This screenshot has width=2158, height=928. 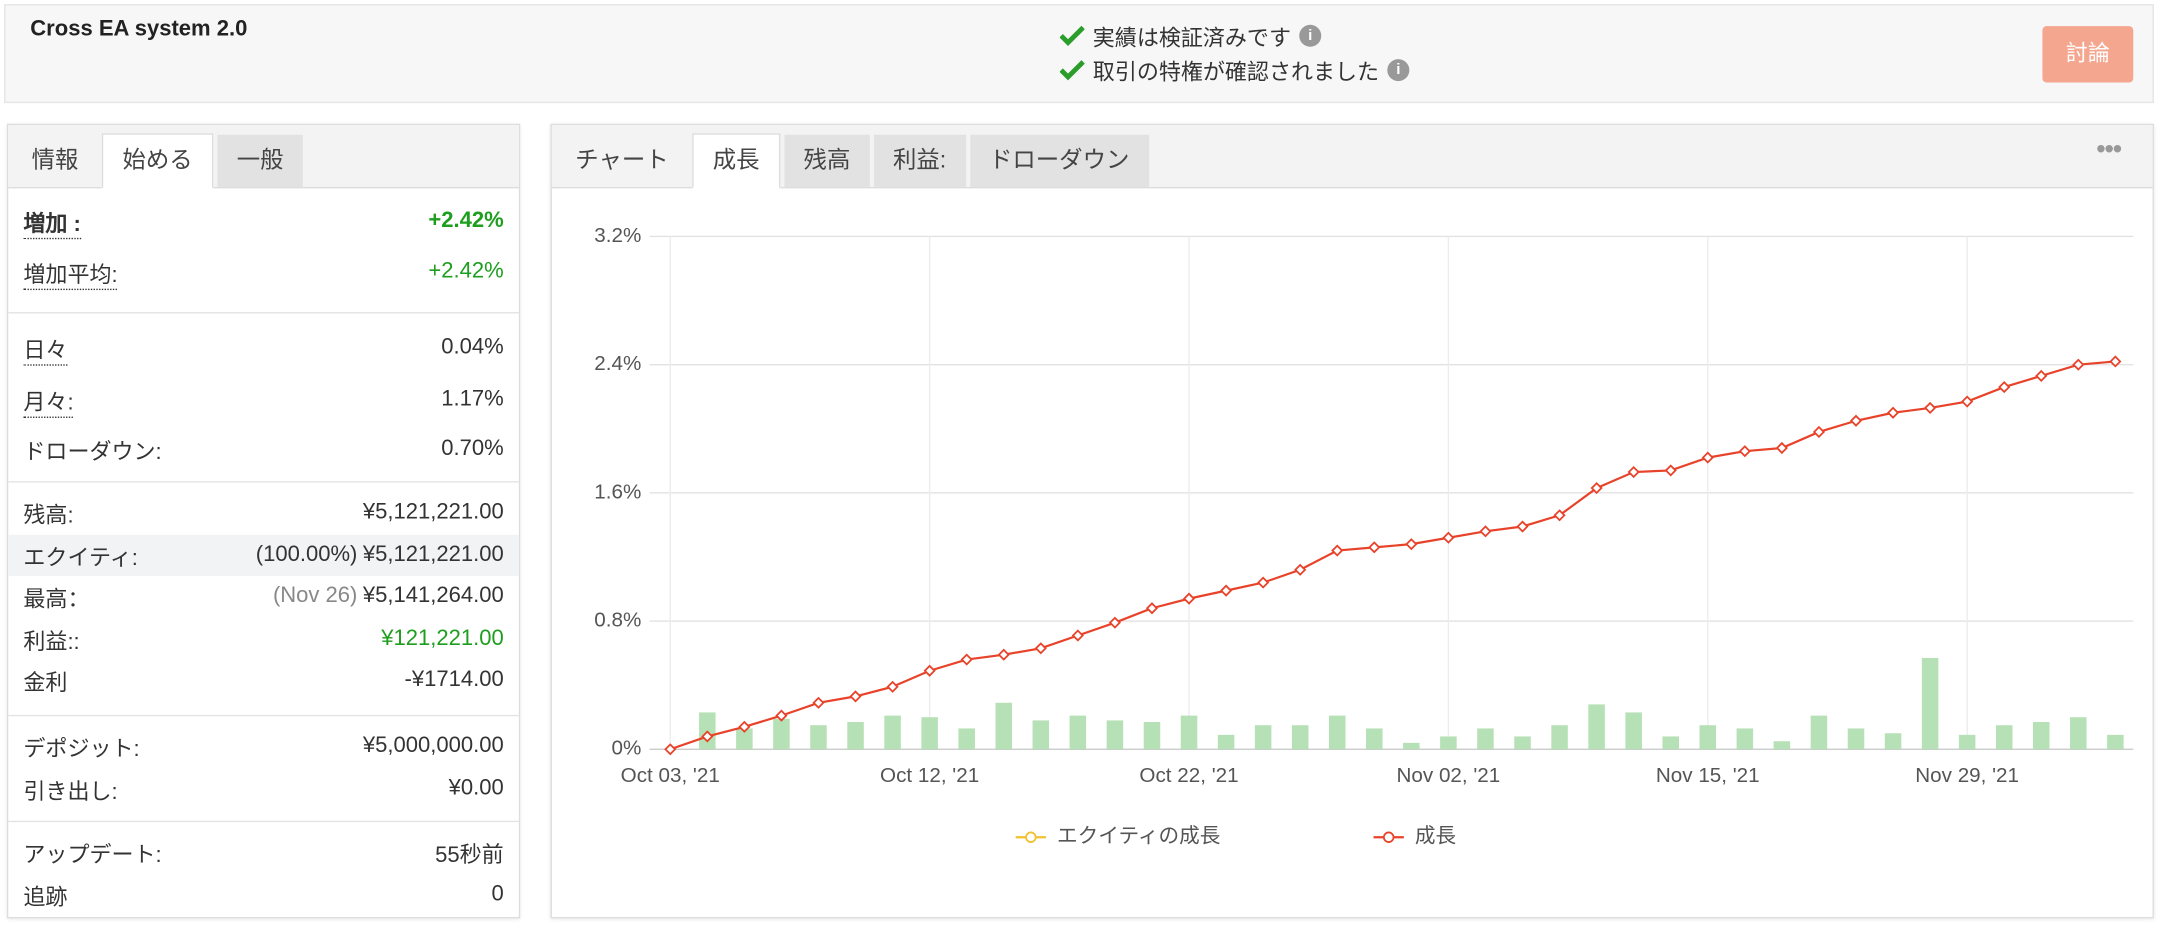 What do you see at coordinates (919, 160) in the screenshot?
I see `tab: 利益:` at bounding box center [919, 160].